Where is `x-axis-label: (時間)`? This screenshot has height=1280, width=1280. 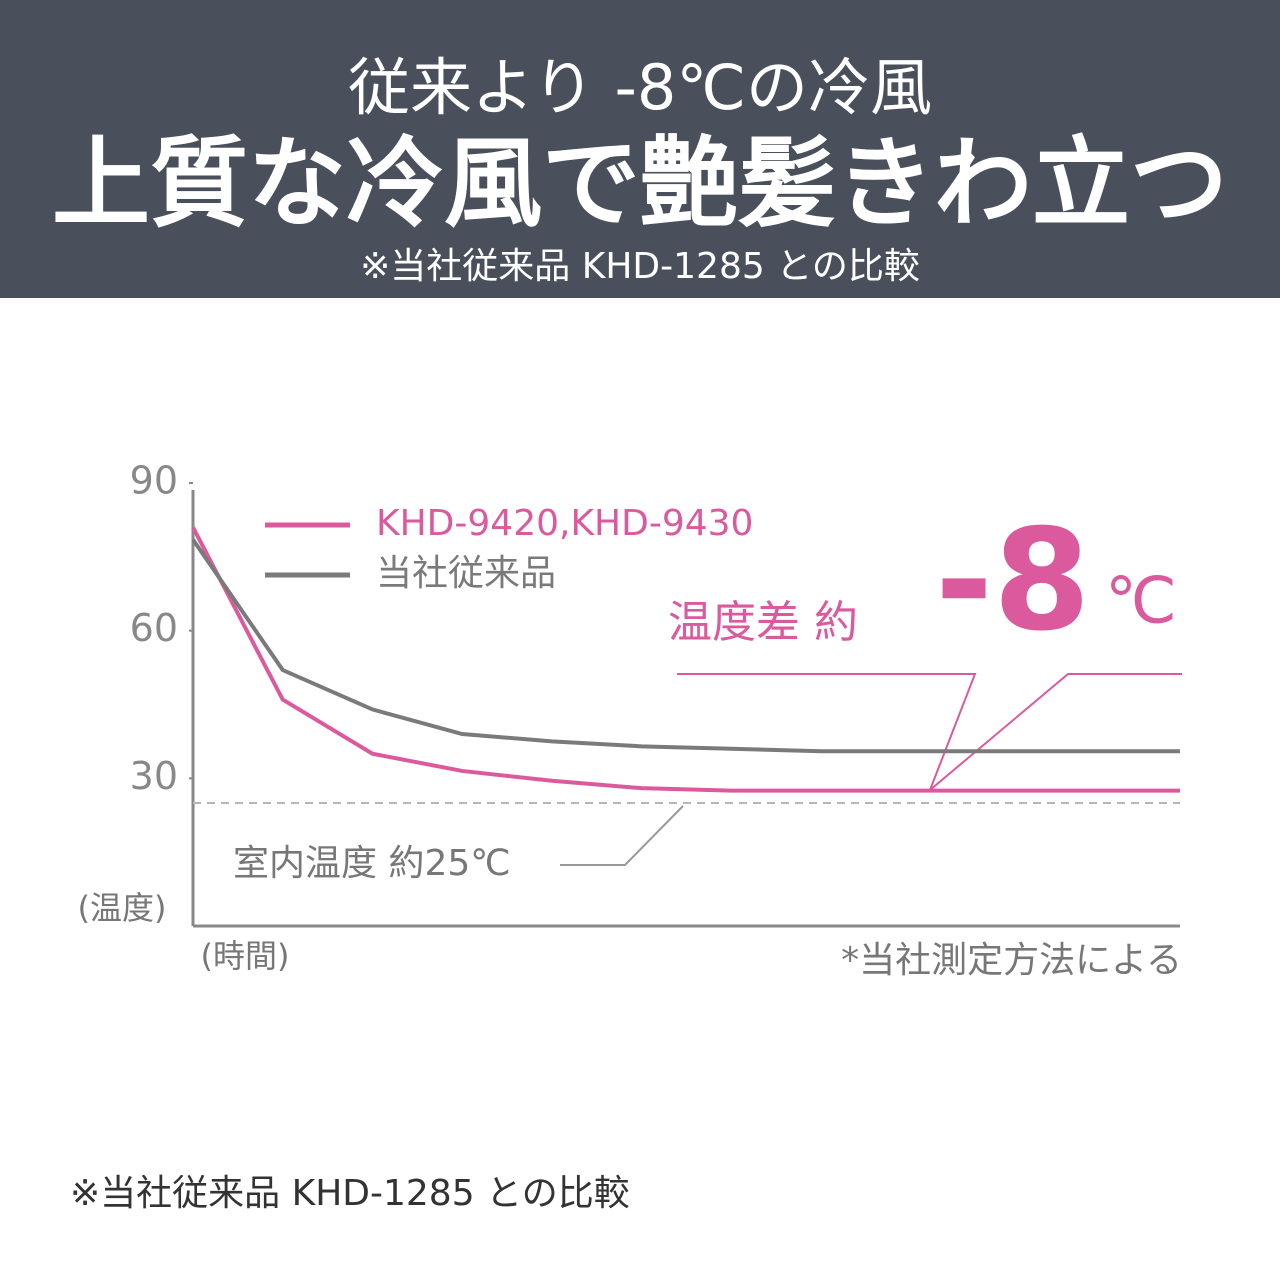 x-axis-label: (時間) is located at coordinates (245, 956).